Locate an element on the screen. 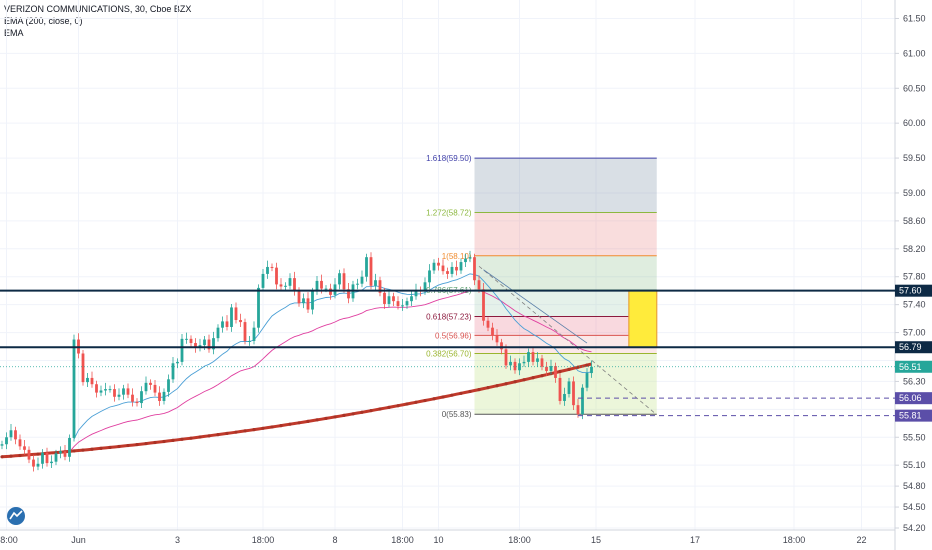  y-tick-label: 59.00 is located at coordinates (914, 193).